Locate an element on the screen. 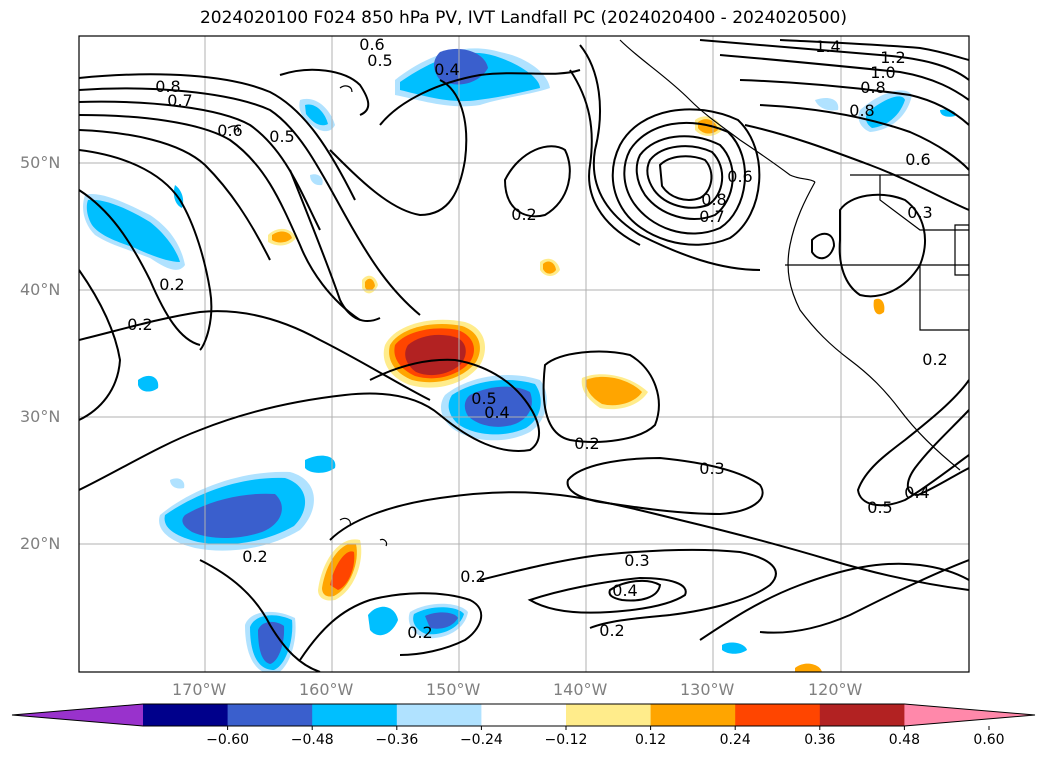 Image resolution: width=1047 pixels, height=765 pixels. colorbar-tick-label: −0.12 is located at coordinates (566, 740).